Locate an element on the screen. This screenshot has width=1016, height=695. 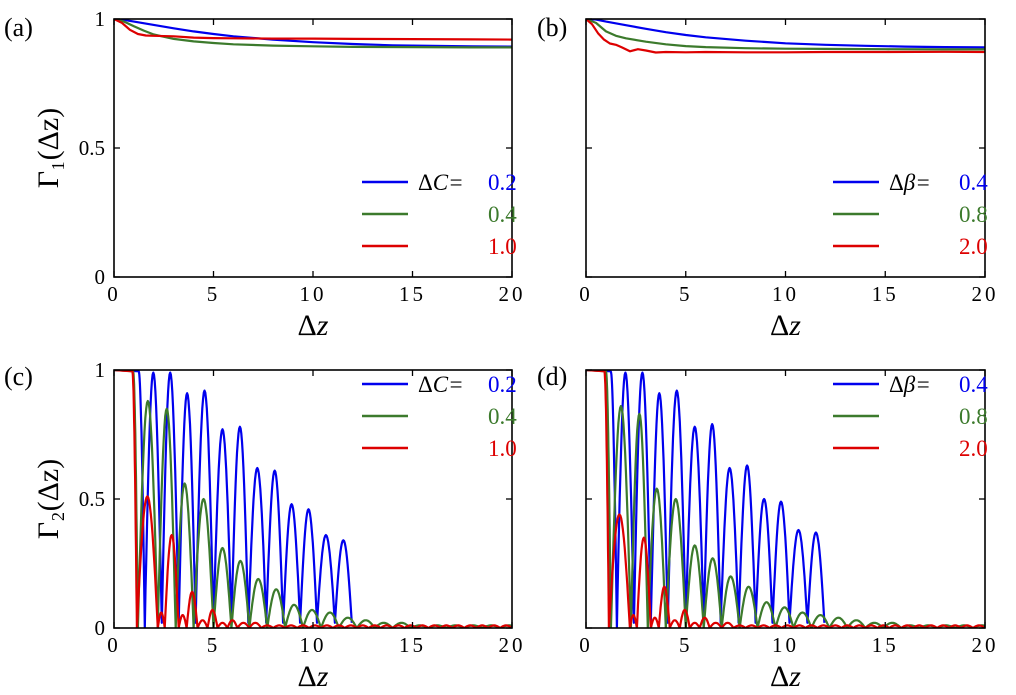
panel-label: (a) is located at coordinates (18, 27).